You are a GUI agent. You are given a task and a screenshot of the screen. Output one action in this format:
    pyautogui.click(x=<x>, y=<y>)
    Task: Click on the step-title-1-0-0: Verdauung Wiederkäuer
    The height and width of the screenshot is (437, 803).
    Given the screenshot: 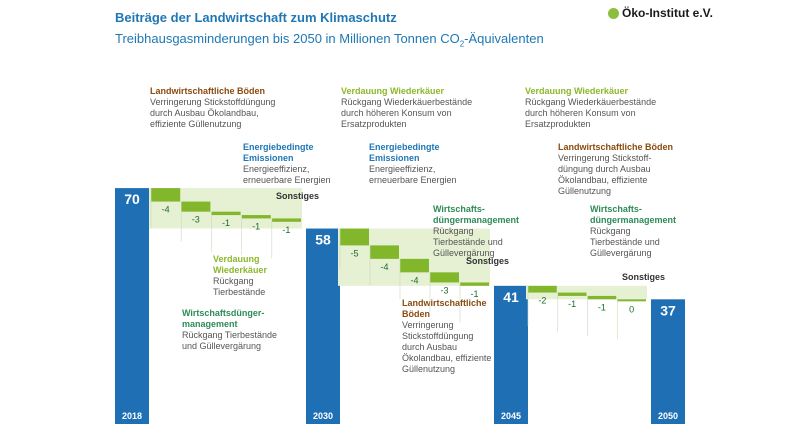 What is the action you would take?
    pyautogui.click(x=392, y=91)
    